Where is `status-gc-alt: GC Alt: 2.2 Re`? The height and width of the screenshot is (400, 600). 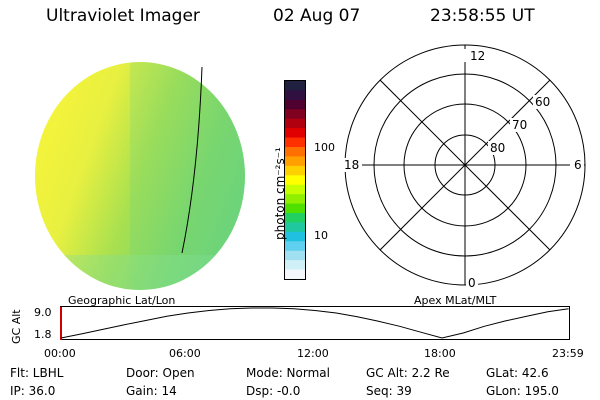
status-gc-alt: GC Alt: 2.2 Re is located at coordinates (408, 373).